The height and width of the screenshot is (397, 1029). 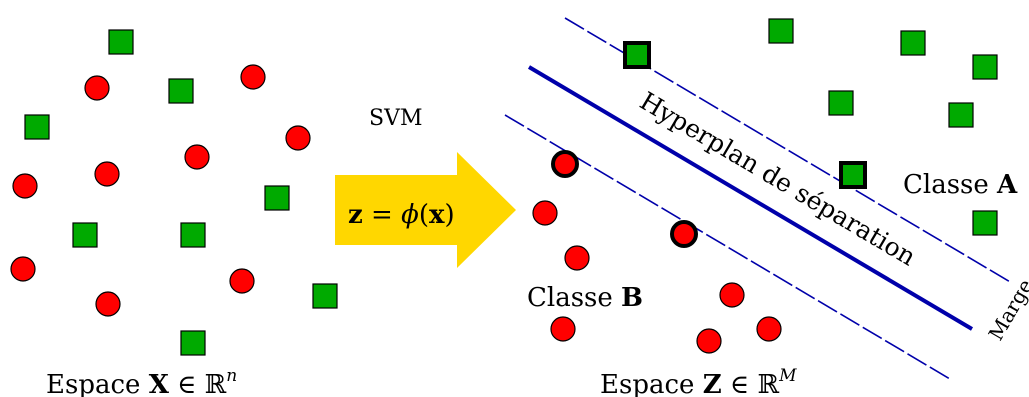 I want to click on arrow-shape, so click(x=425, y=210).